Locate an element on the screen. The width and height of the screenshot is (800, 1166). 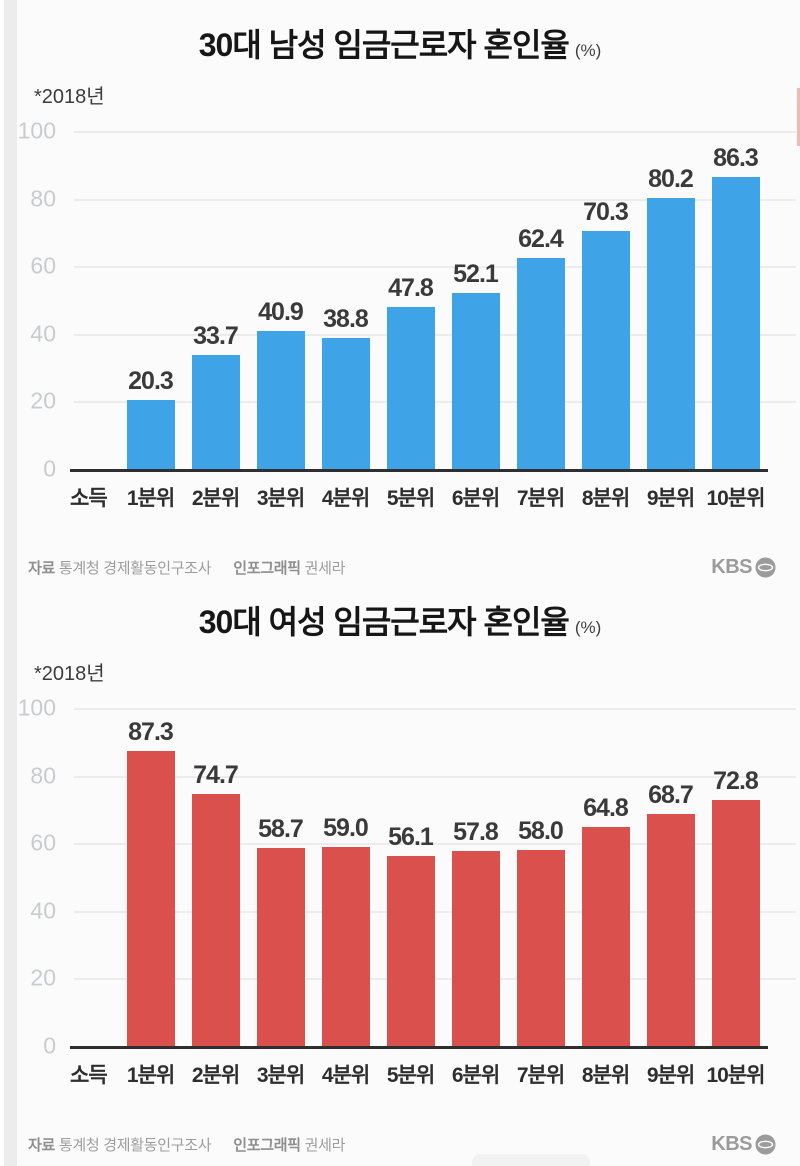
bar-value-label: 64.8 is located at coordinates (606, 807).